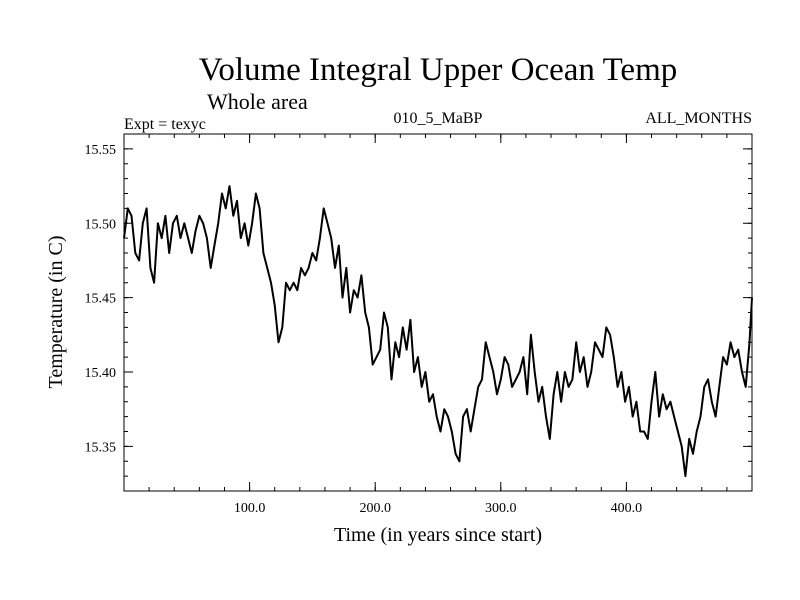 The height and width of the screenshot is (600, 800). Describe the element at coordinates (101, 224) in the screenshot. I see `y-tick-label: 15.50` at that location.